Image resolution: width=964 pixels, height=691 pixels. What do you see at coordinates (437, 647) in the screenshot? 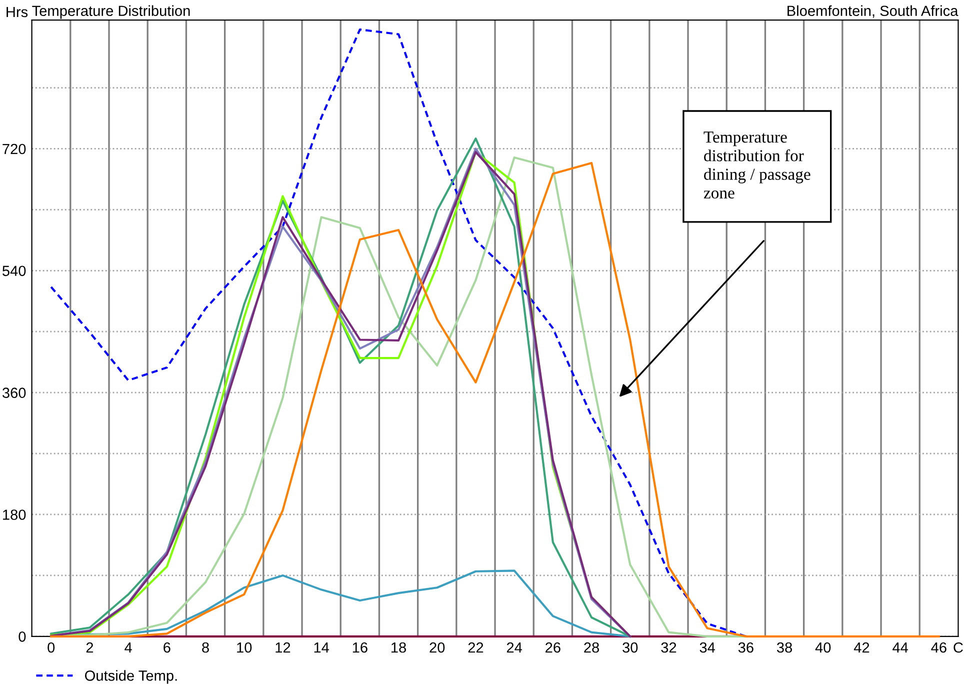
I see `x-tick-label: 20` at bounding box center [437, 647].